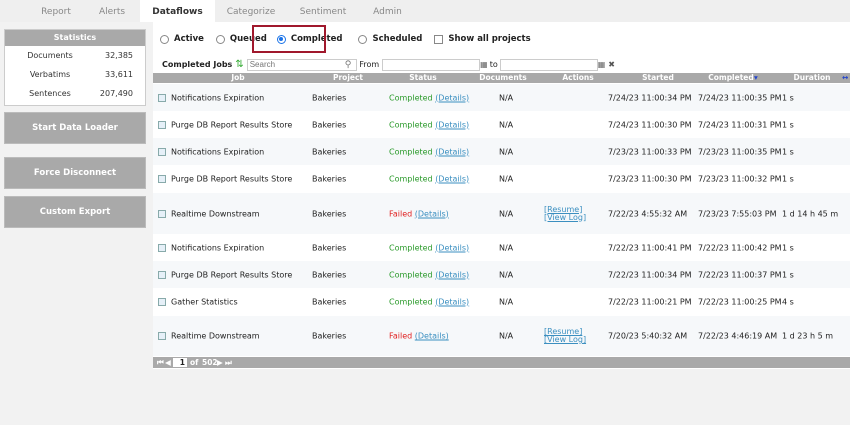  I want to click on custom-export-button: Custom Export, so click(75, 212).